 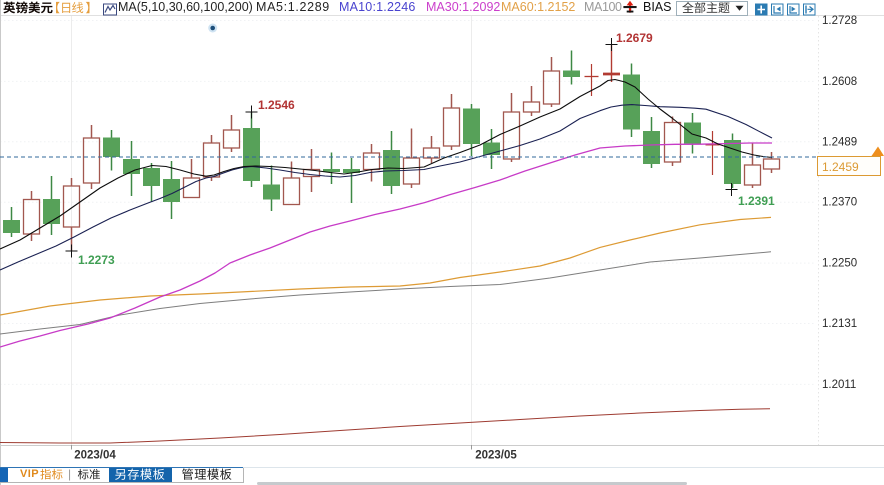 I want to click on svg-text: 2023/05, so click(x=496, y=456).